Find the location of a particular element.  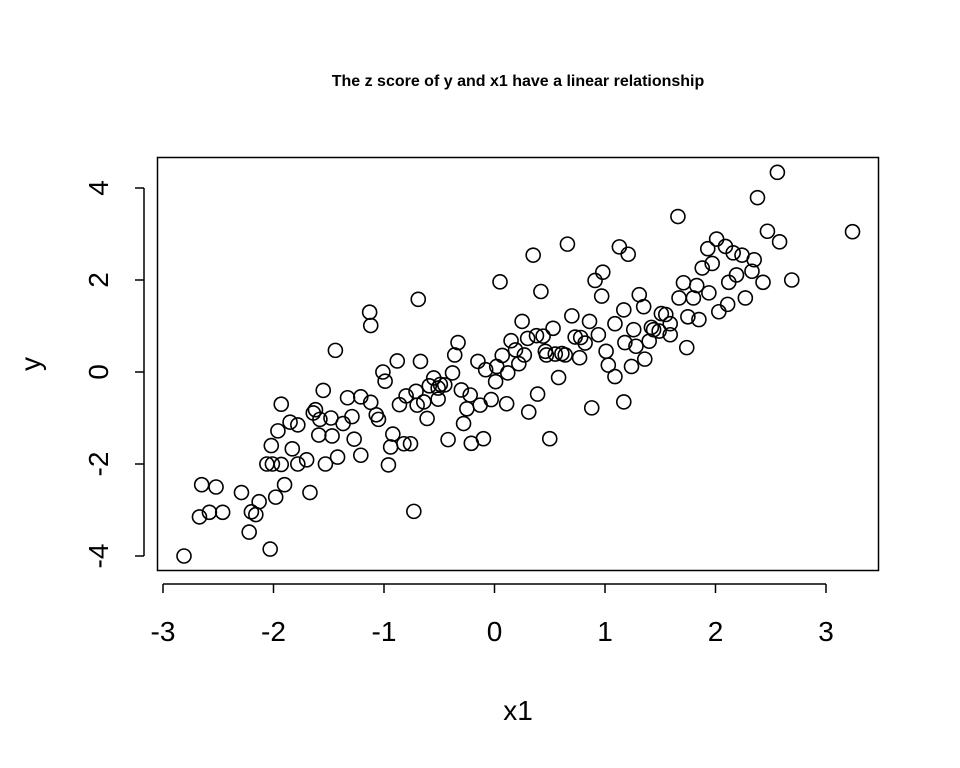

x-tick-label: 0 is located at coordinates (495, 631).